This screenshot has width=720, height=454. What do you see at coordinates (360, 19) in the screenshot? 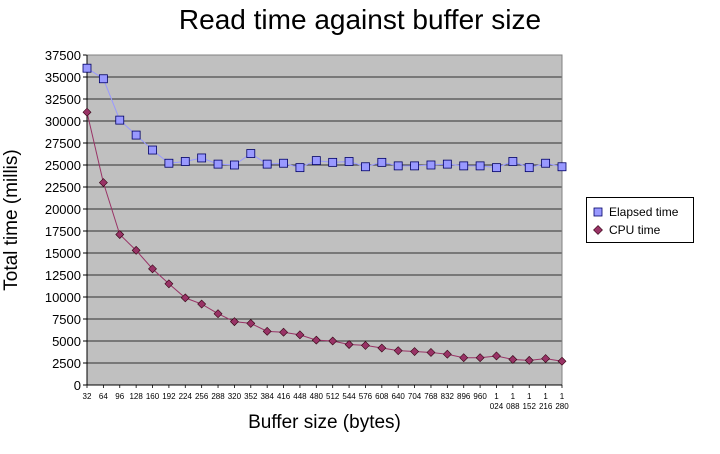
I see `chart-title: Read time against buffer size` at bounding box center [360, 19].